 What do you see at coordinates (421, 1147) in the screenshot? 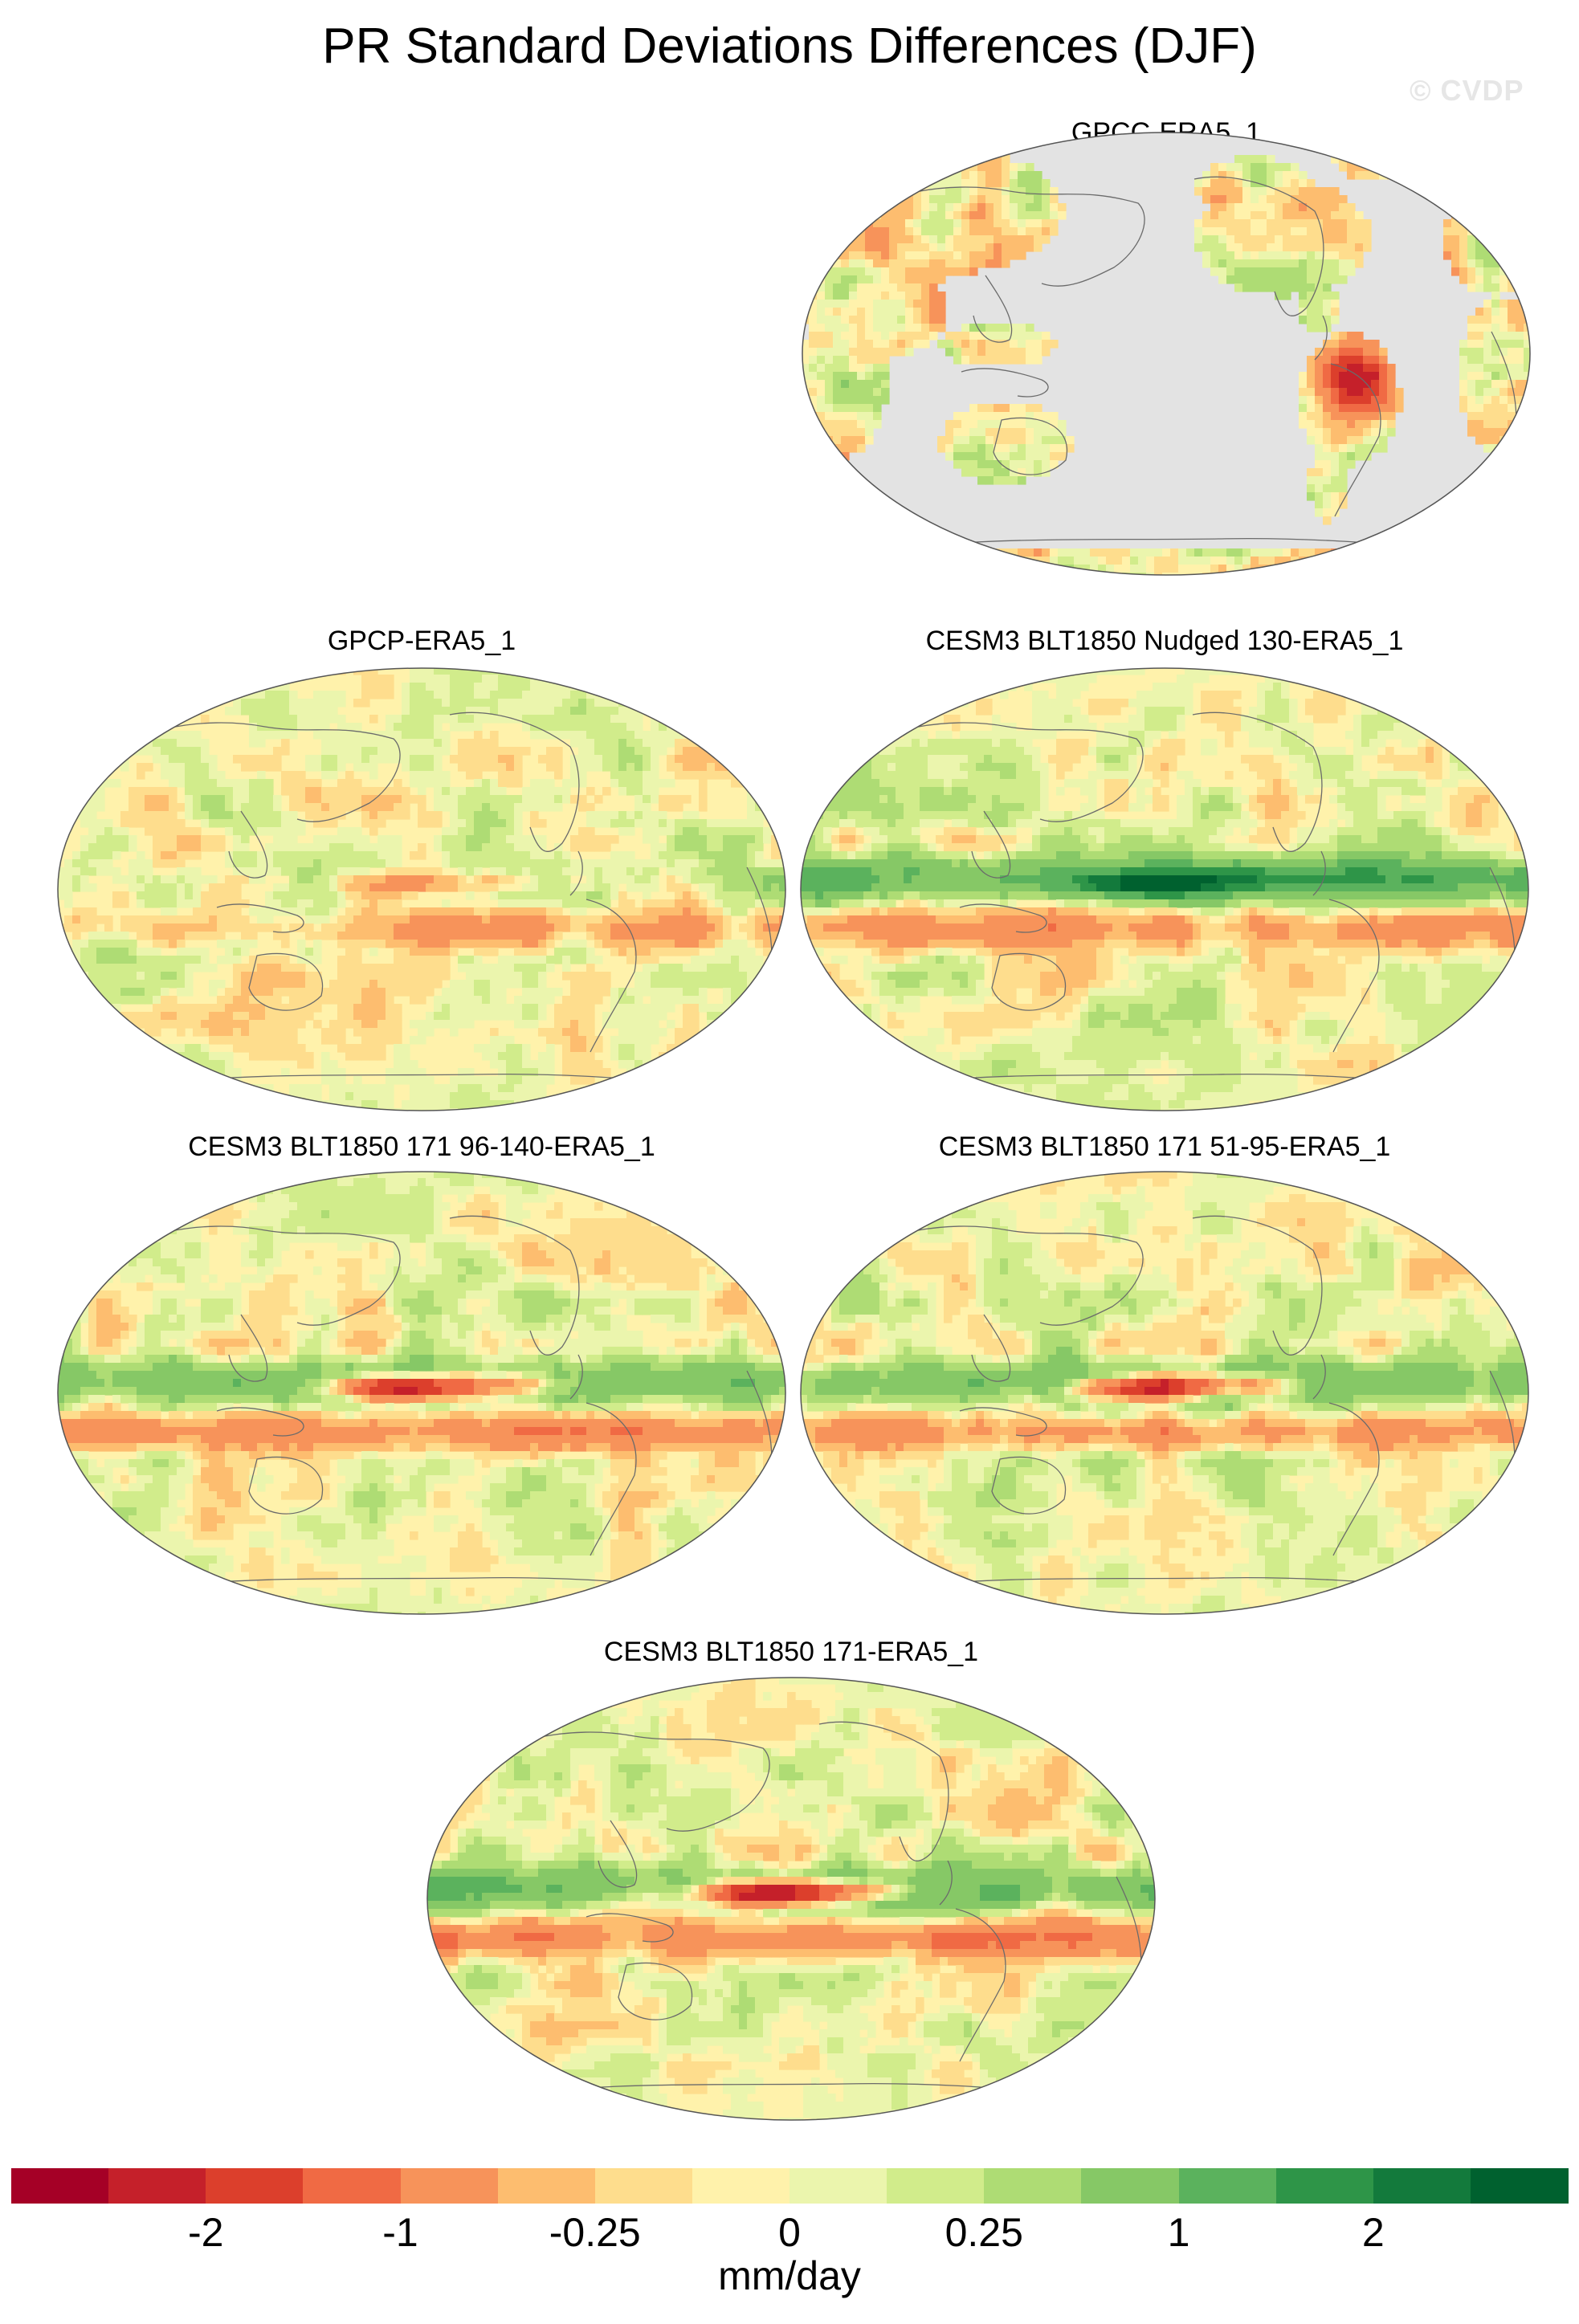
I see `panel-title-171-96-140: CESM3 BLT1850 171 96-140-ERA5_1` at bounding box center [421, 1147].